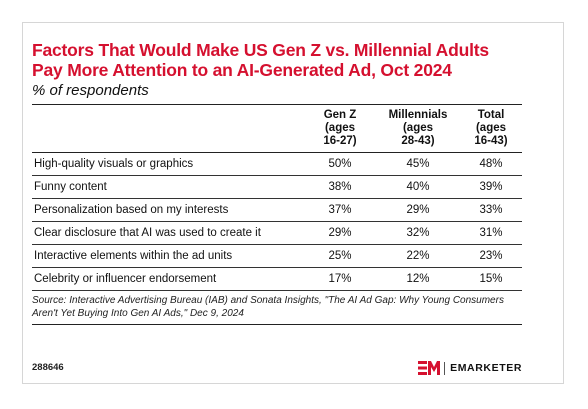  What do you see at coordinates (48, 367) in the screenshot?
I see `chart-id: 288646` at bounding box center [48, 367].